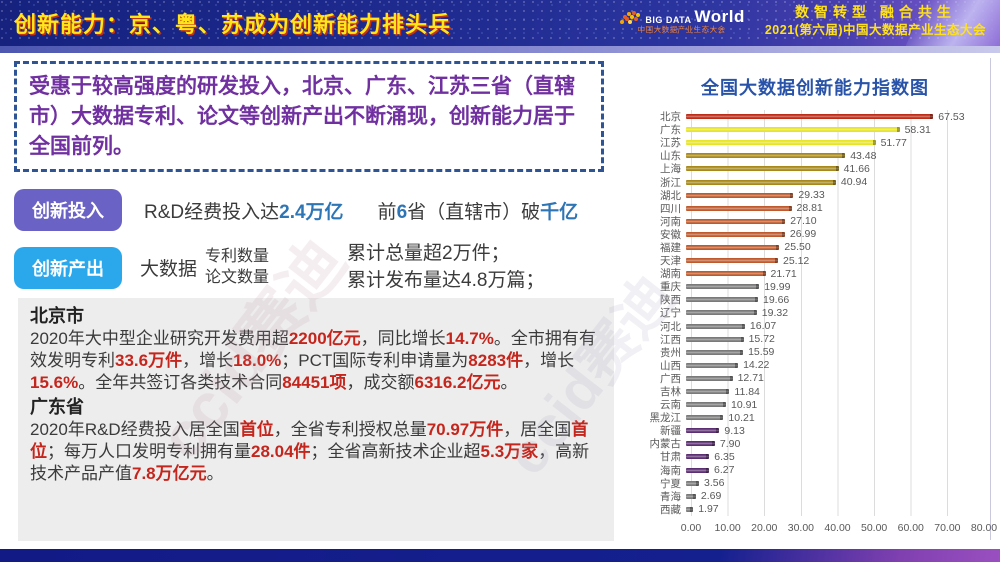 Image resolution: width=1000 pixels, height=562 pixels. I want to click on bar-value-label: 1.97, so click(708, 509).